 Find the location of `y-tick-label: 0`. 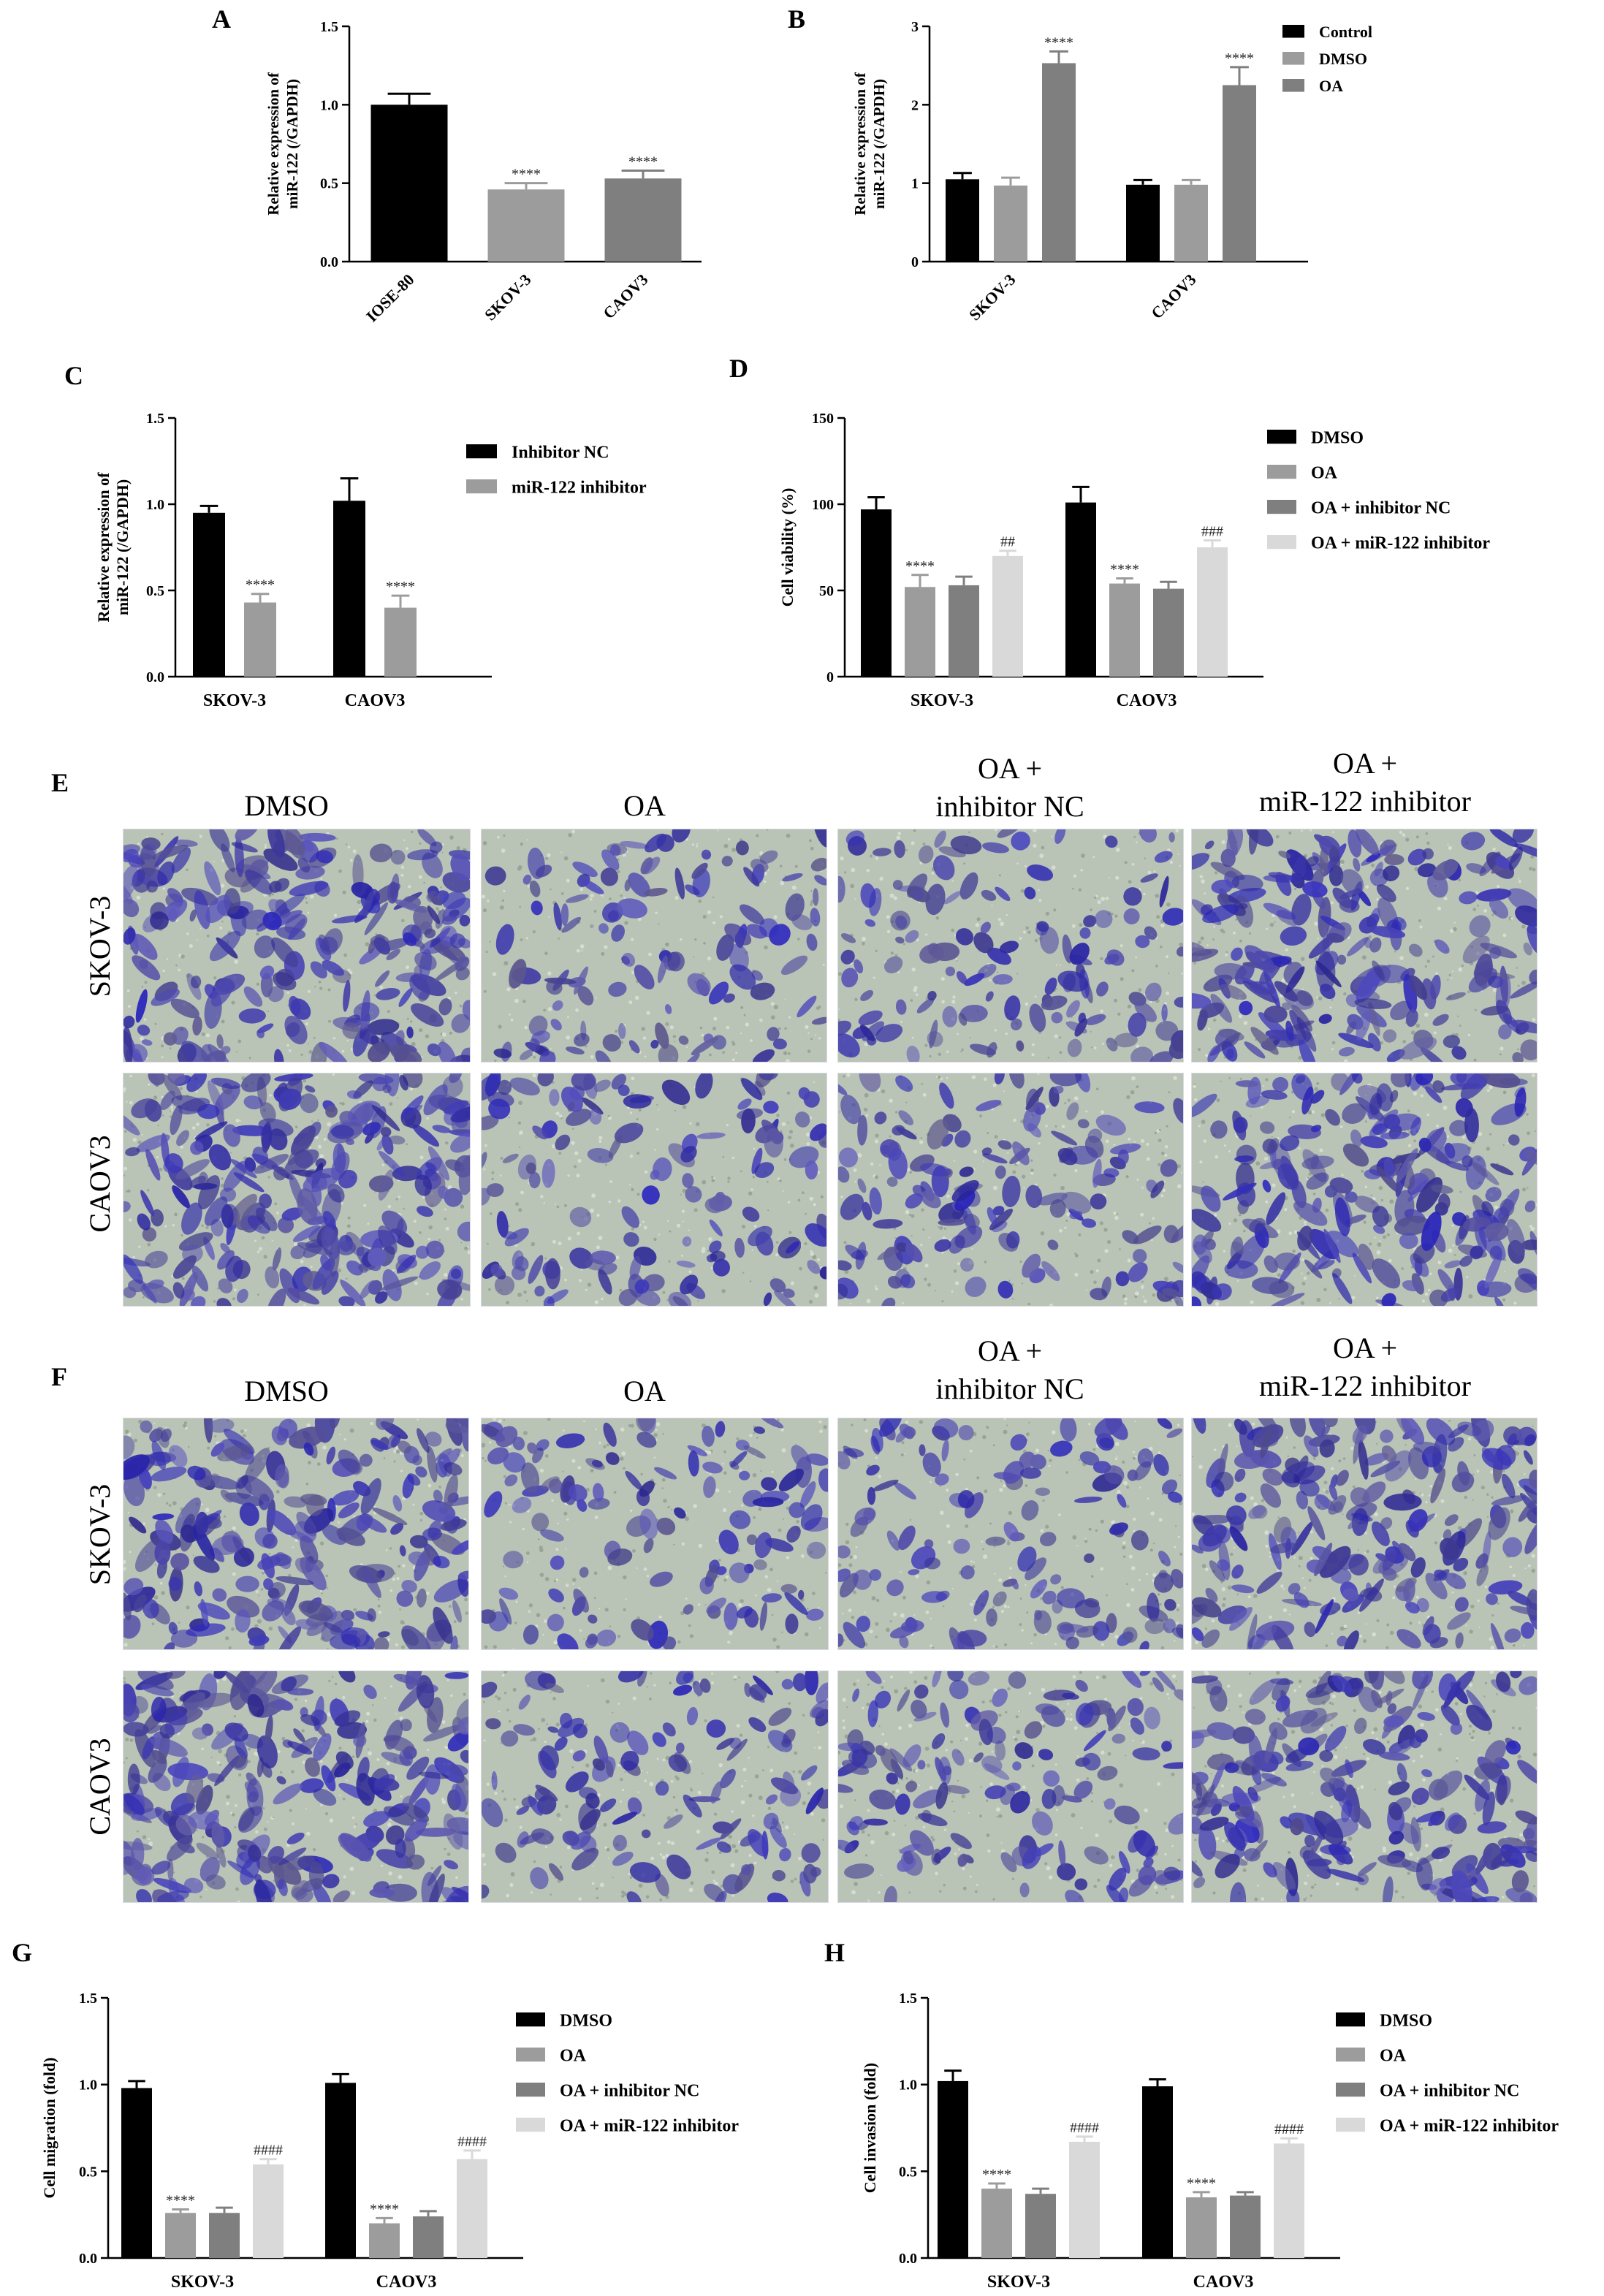

y-tick-label: 0 is located at coordinates (915, 262).